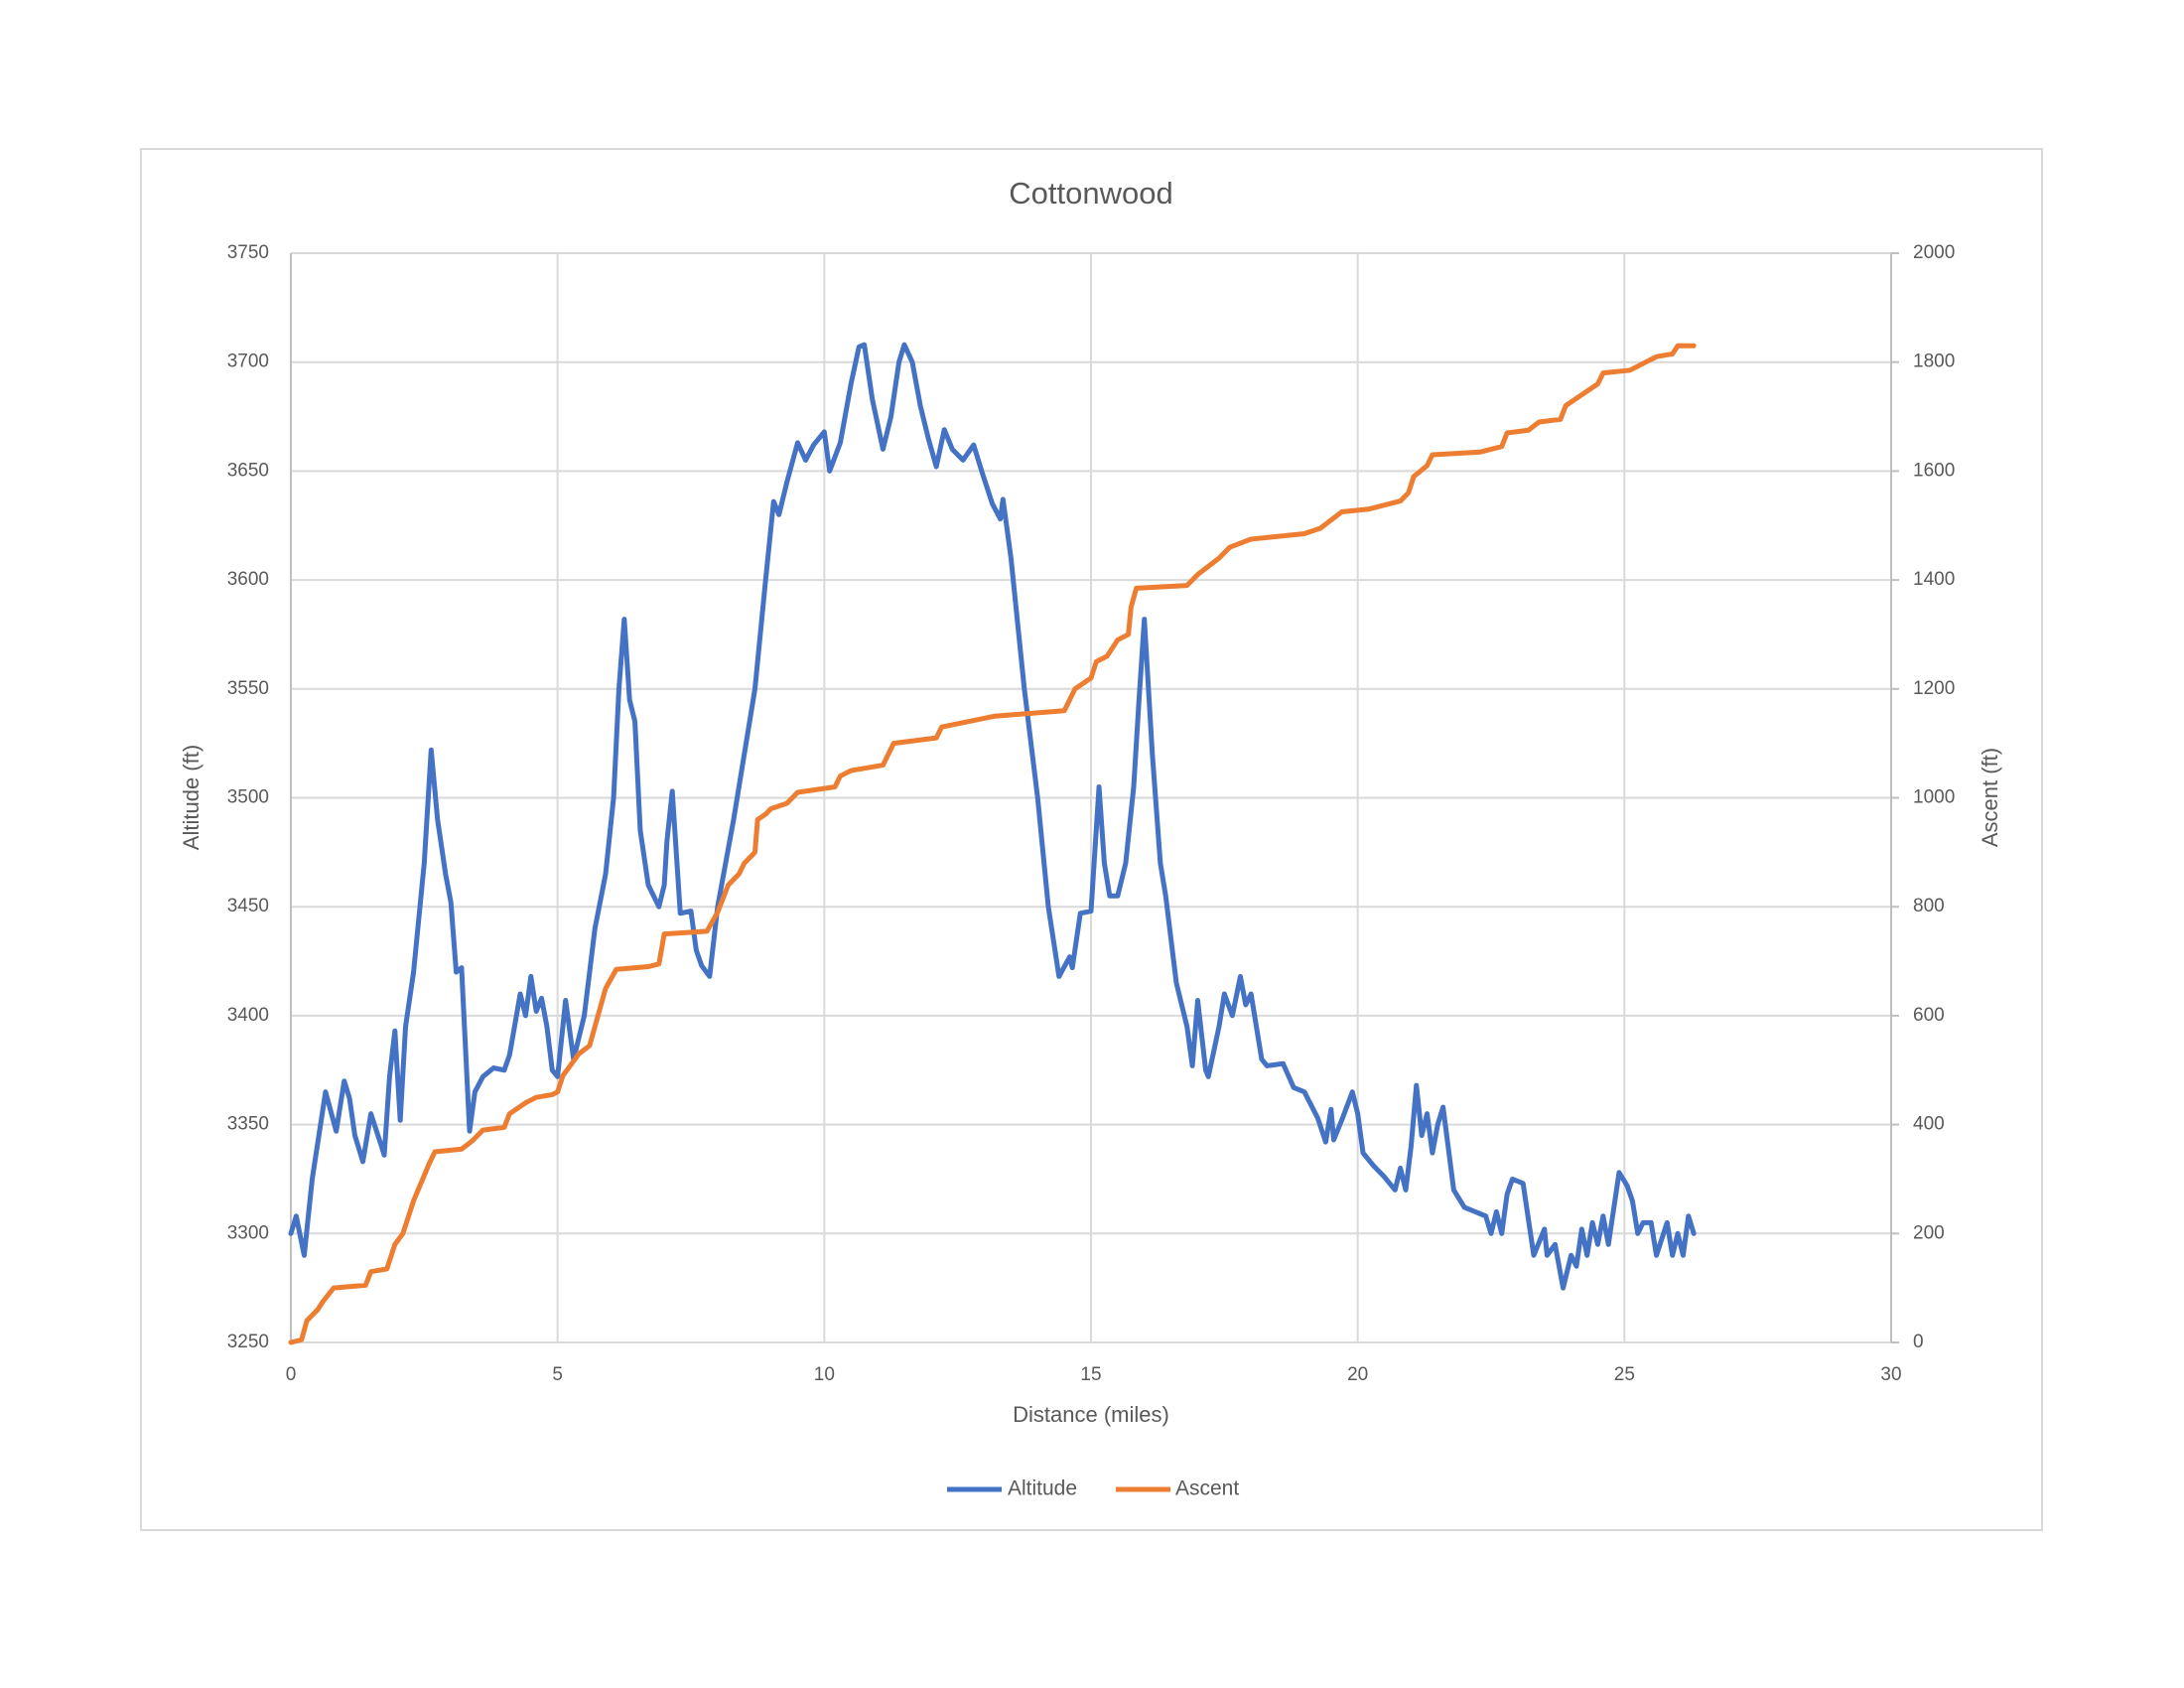 The width and height of the screenshot is (2184, 1688). Describe the element at coordinates (1990, 797) in the screenshot. I see `y2-axis-label: Ascent (ft)` at that location.